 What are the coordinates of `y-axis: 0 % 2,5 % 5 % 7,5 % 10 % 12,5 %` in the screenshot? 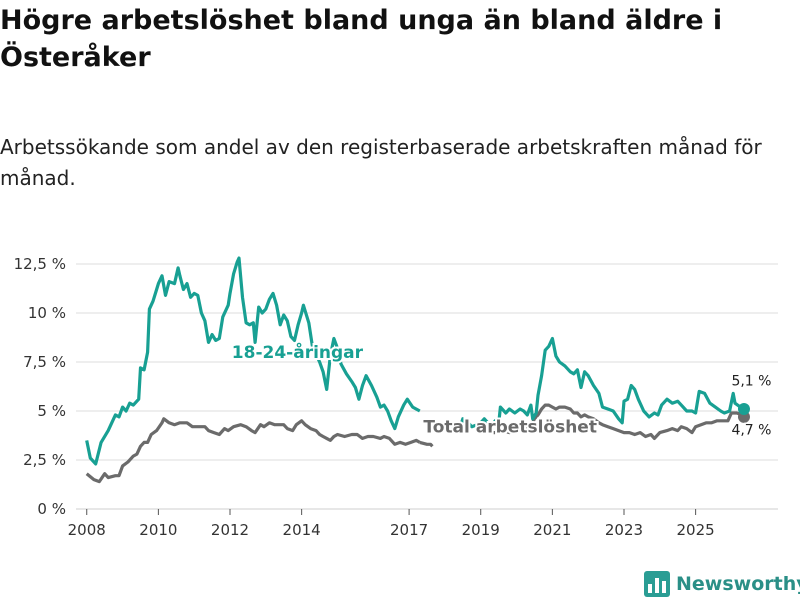 It's located at (40, 386).